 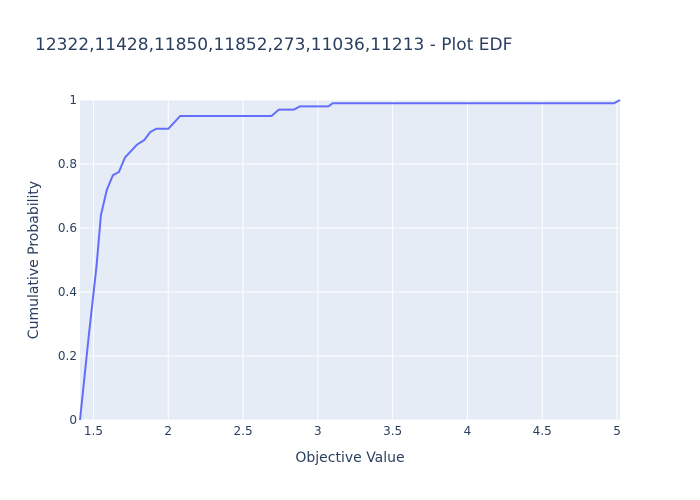 I want to click on x-tick-label: 1.5, so click(x=93, y=431).